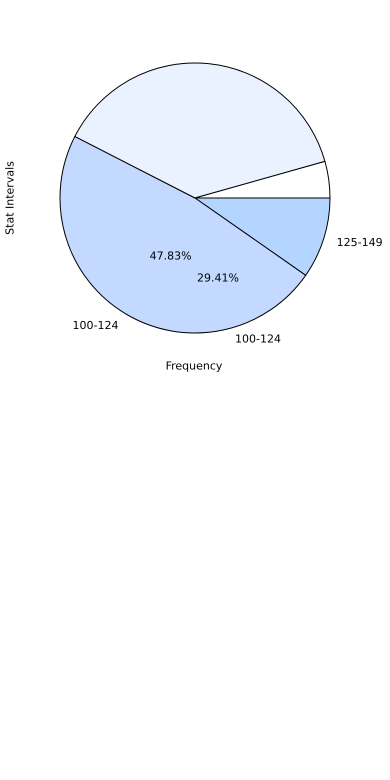 This screenshot has width=390, height=780. What do you see at coordinates (258, 339) in the screenshot?
I see `text: 100-124` at bounding box center [258, 339].